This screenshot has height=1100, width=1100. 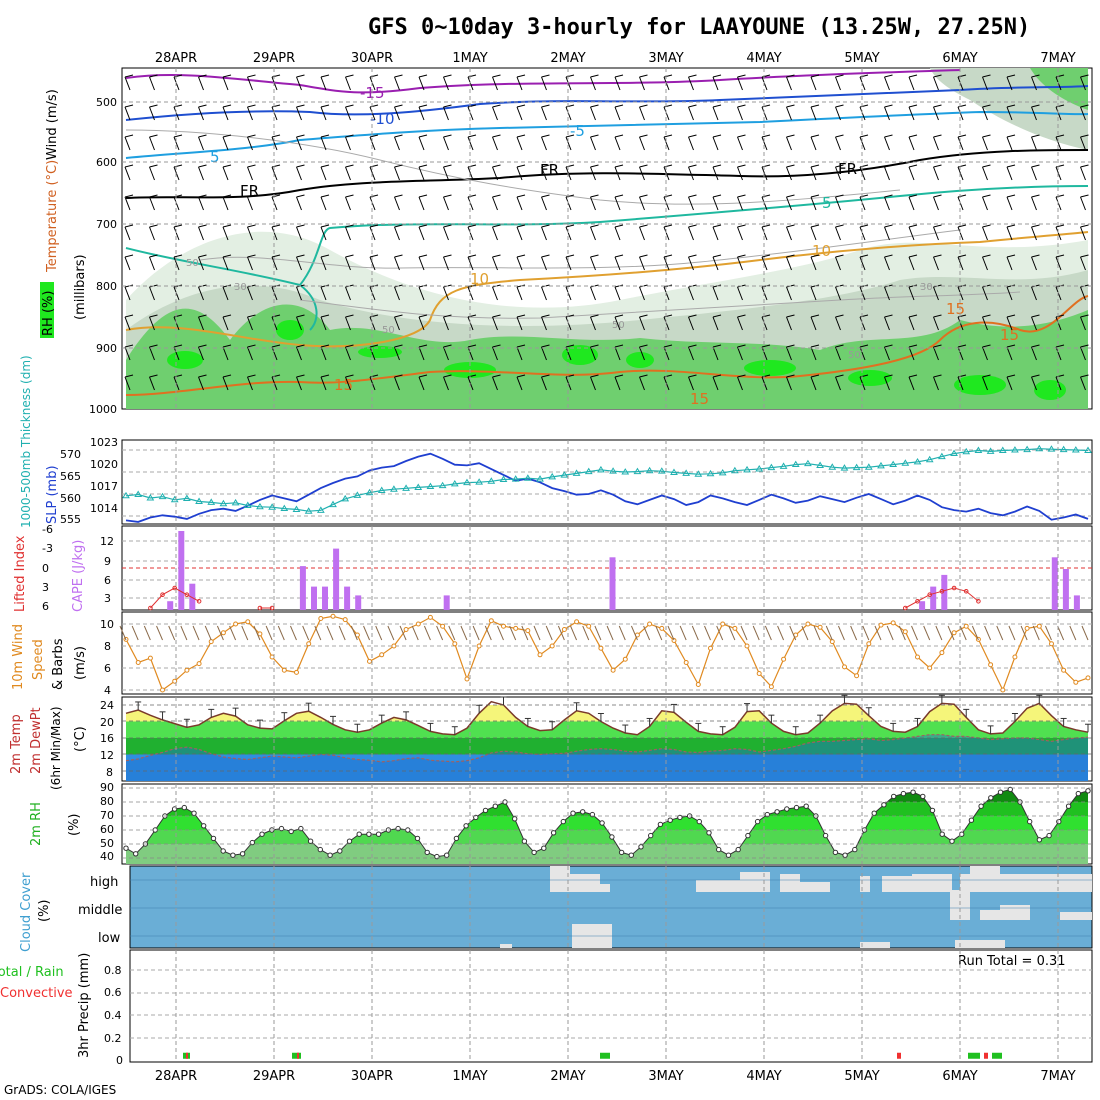 I want to click on precip-ytick: 0.2, so click(x=113, y=1038).